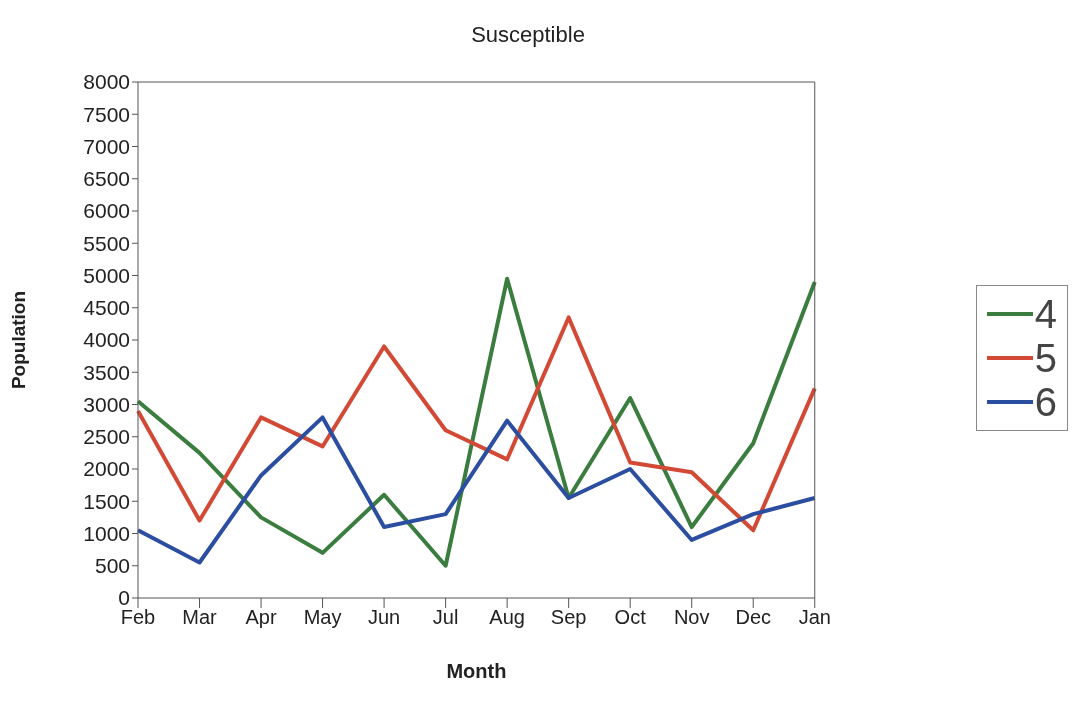  Describe the element at coordinates (106, 211) in the screenshot. I see `y-tick-label: 6000` at that location.